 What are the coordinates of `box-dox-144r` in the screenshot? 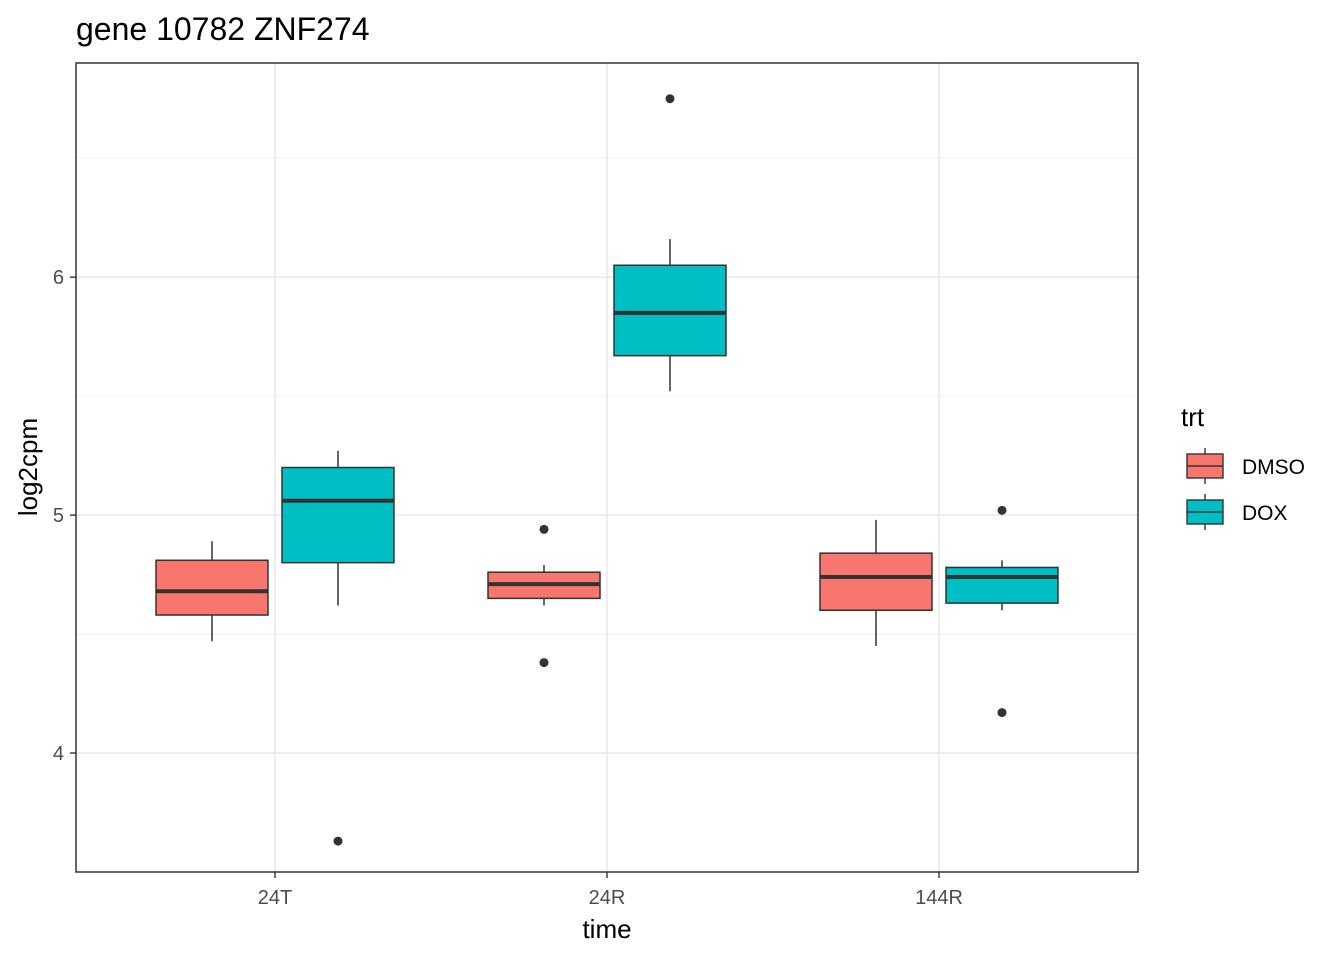 It's located at (1002, 611).